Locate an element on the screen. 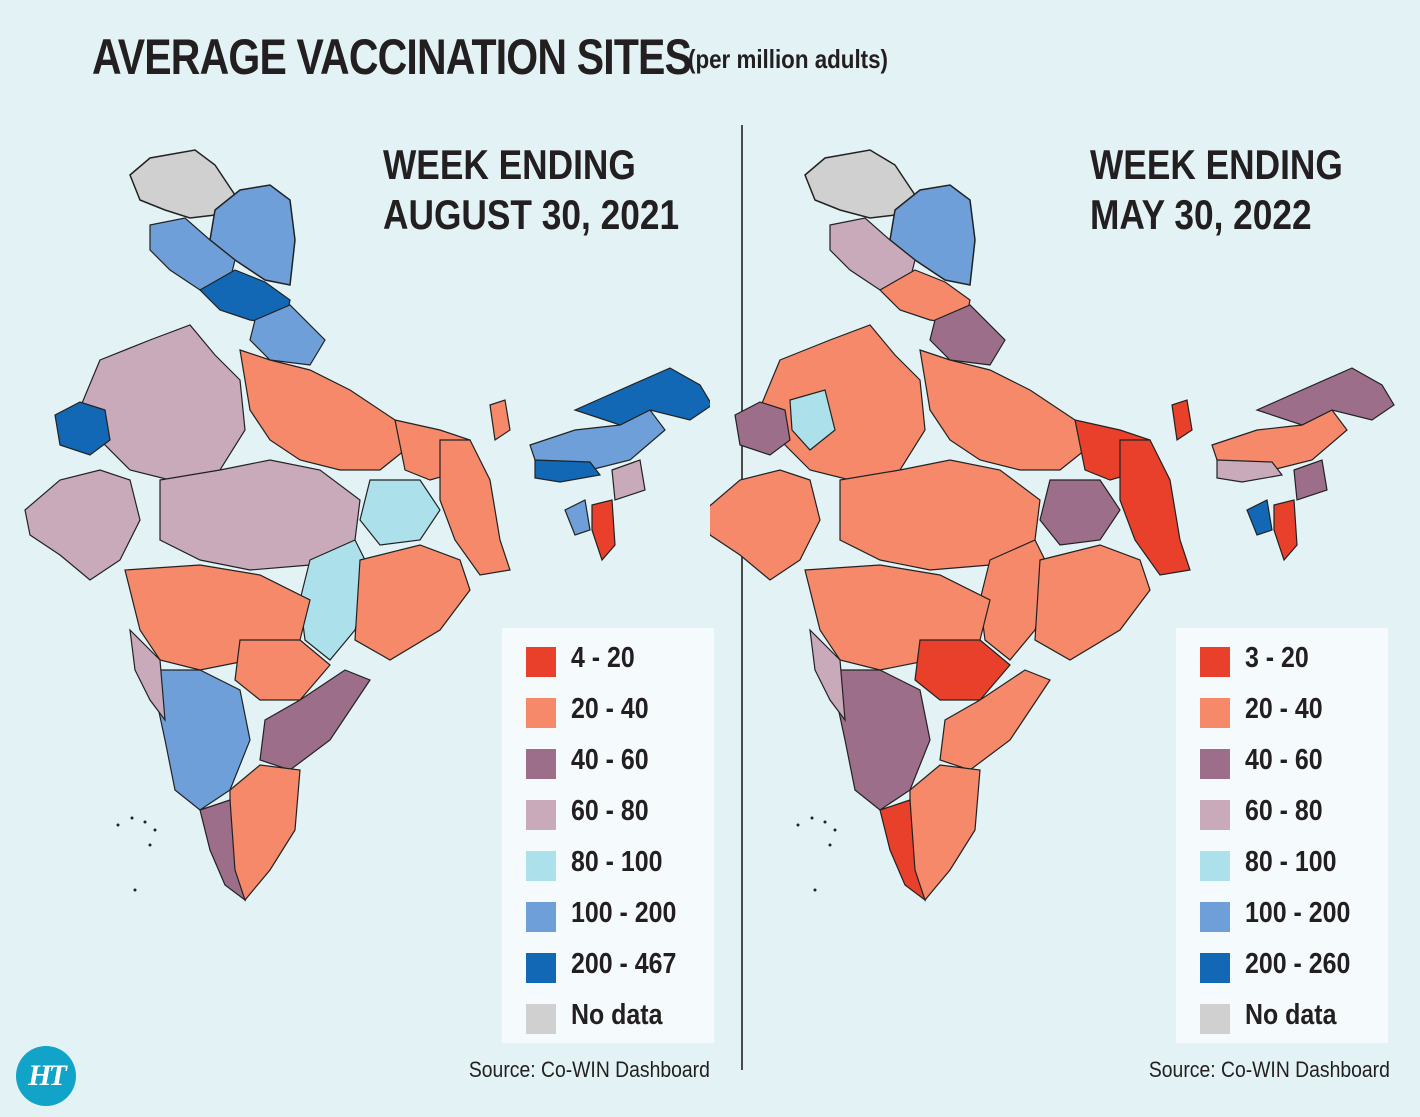  legend-item: 100 - 200 is located at coordinates (1295, 913).